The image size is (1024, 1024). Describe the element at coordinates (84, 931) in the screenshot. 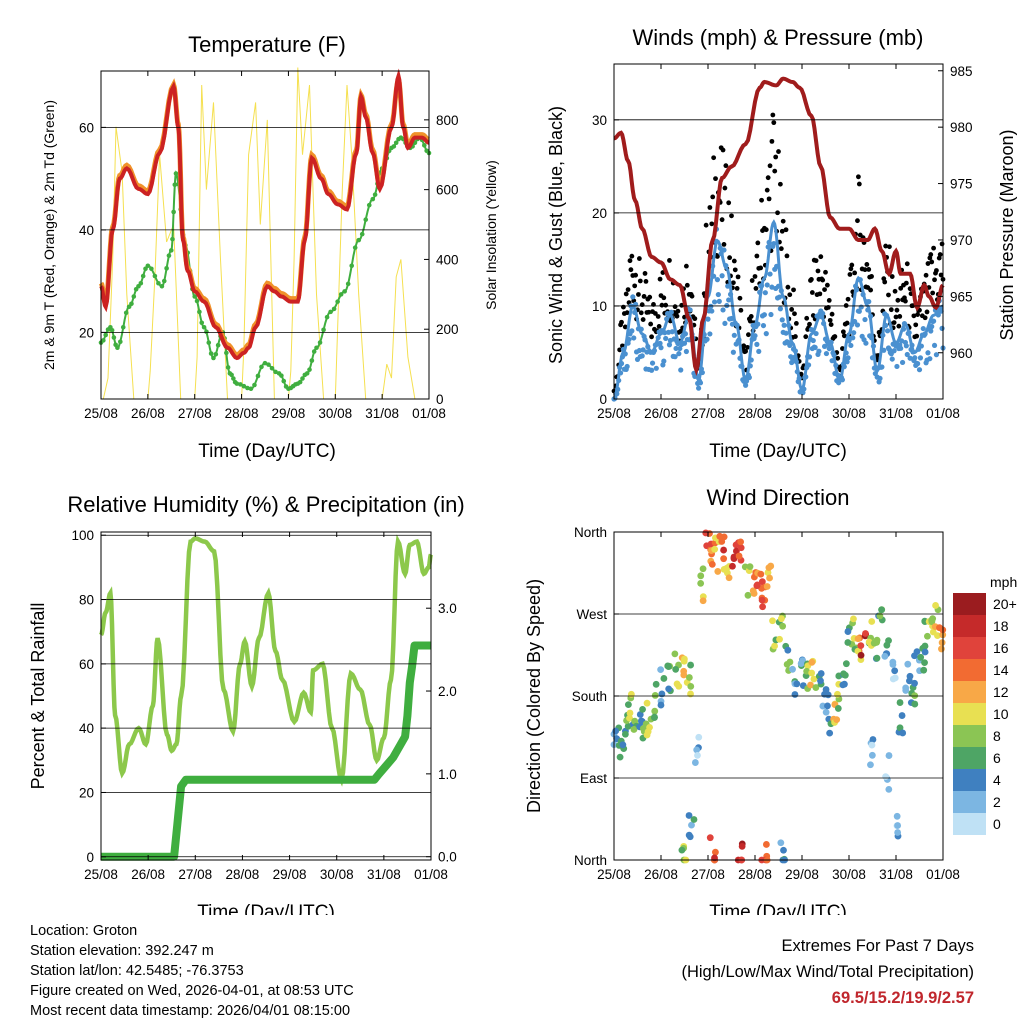

I see `location-text: Location: Groton` at that location.